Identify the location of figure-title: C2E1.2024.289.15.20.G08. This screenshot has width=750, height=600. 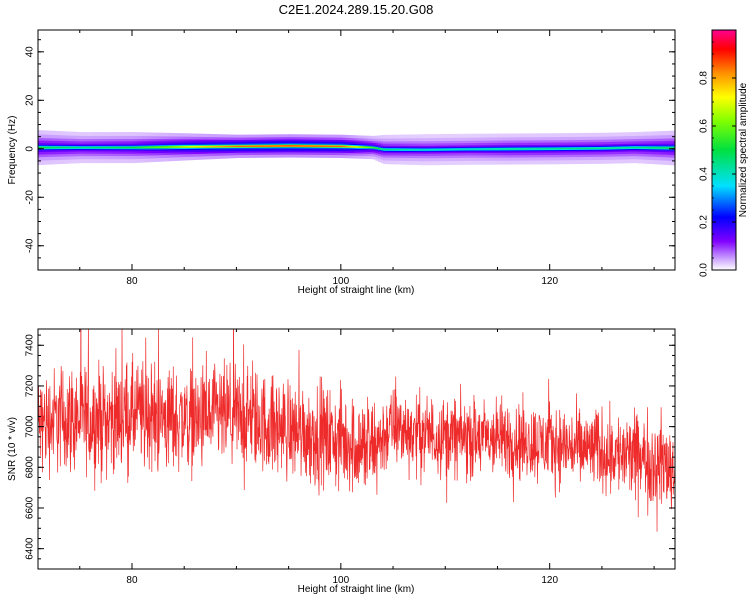
(356, 9).